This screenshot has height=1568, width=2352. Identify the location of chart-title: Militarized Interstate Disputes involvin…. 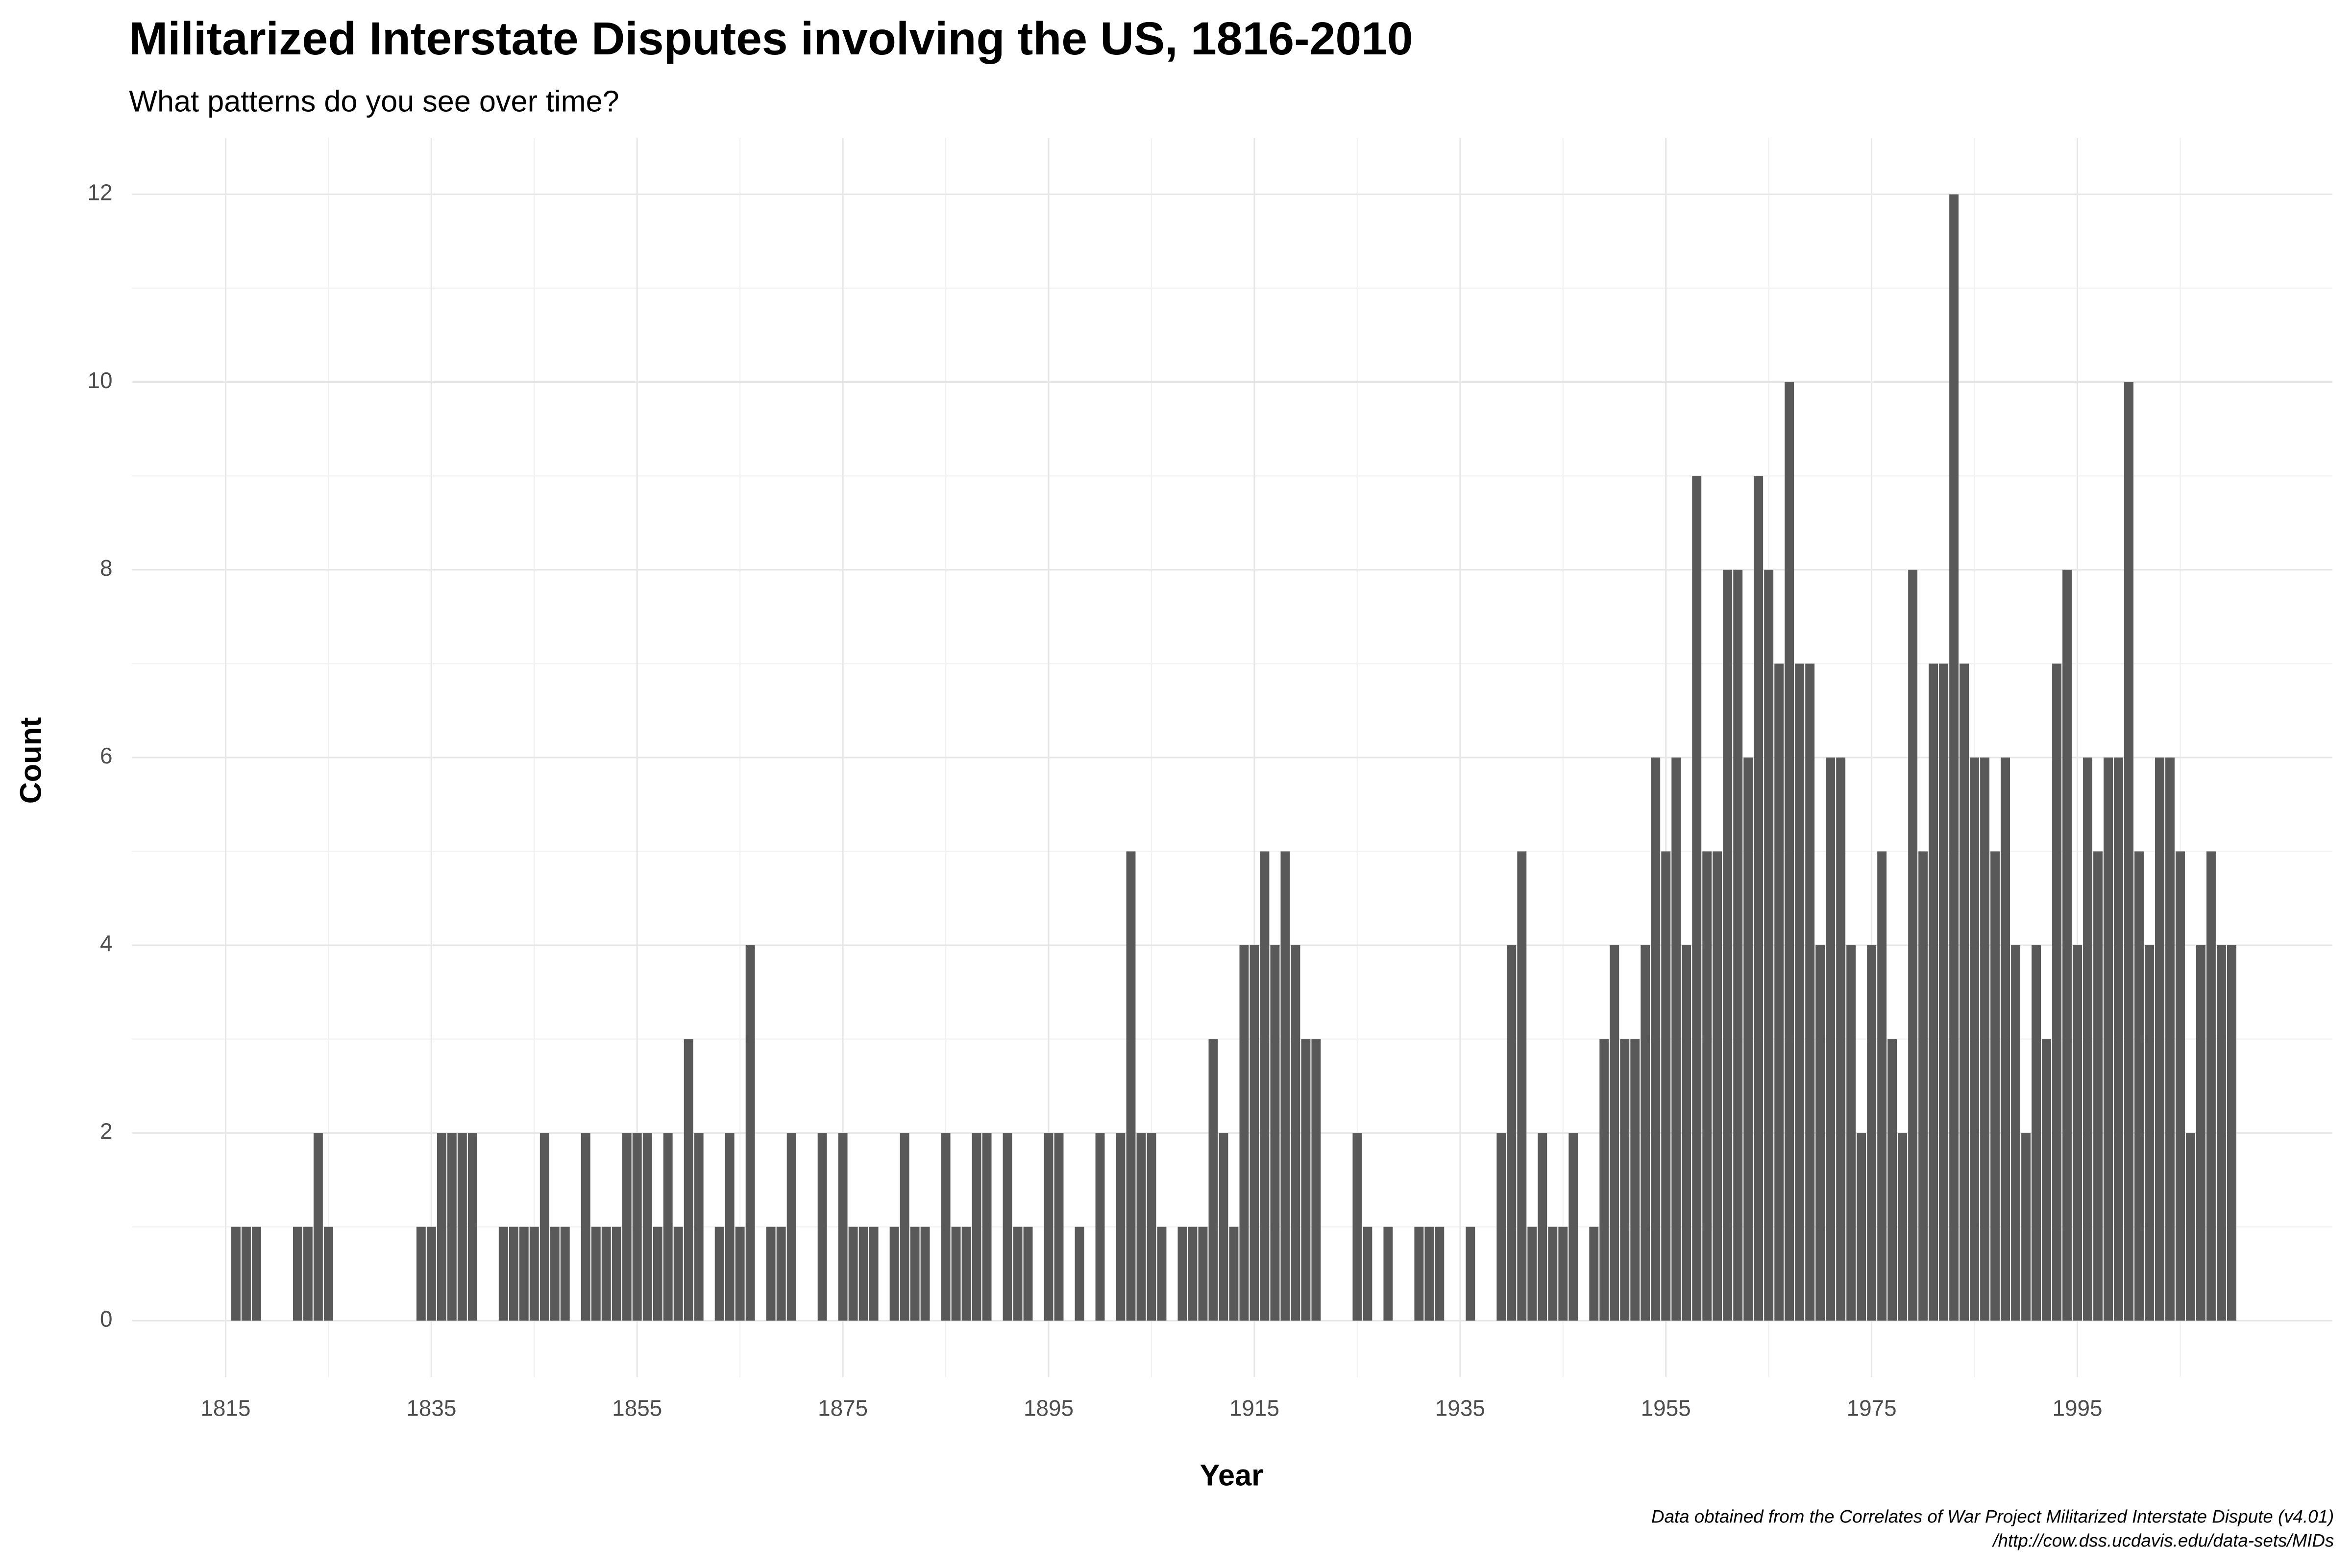
(771, 39).